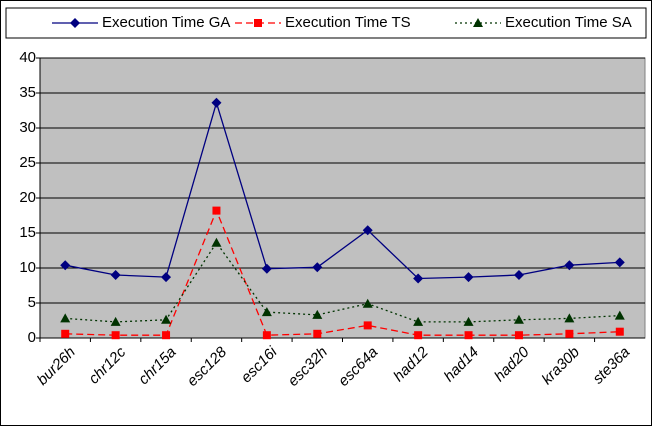 The height and width of the screenshot is (426, 652). Describe the element at coordinates (27, 267) in the screenshot. I see `y-tick-label: 10` at that location.